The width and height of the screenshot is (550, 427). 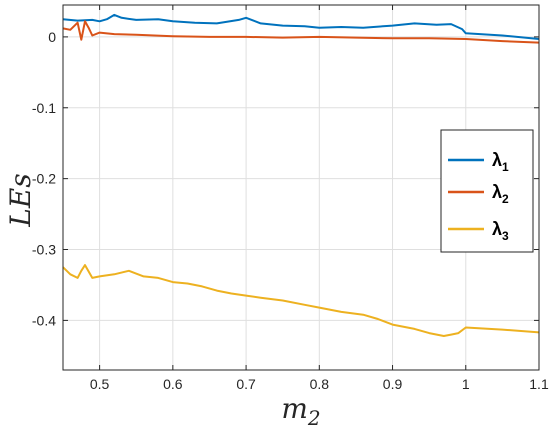 What do you see at coordinates (300, 409) in the screenshot?
I see `x-axis-label: m2` at bounding box center [300, 409].